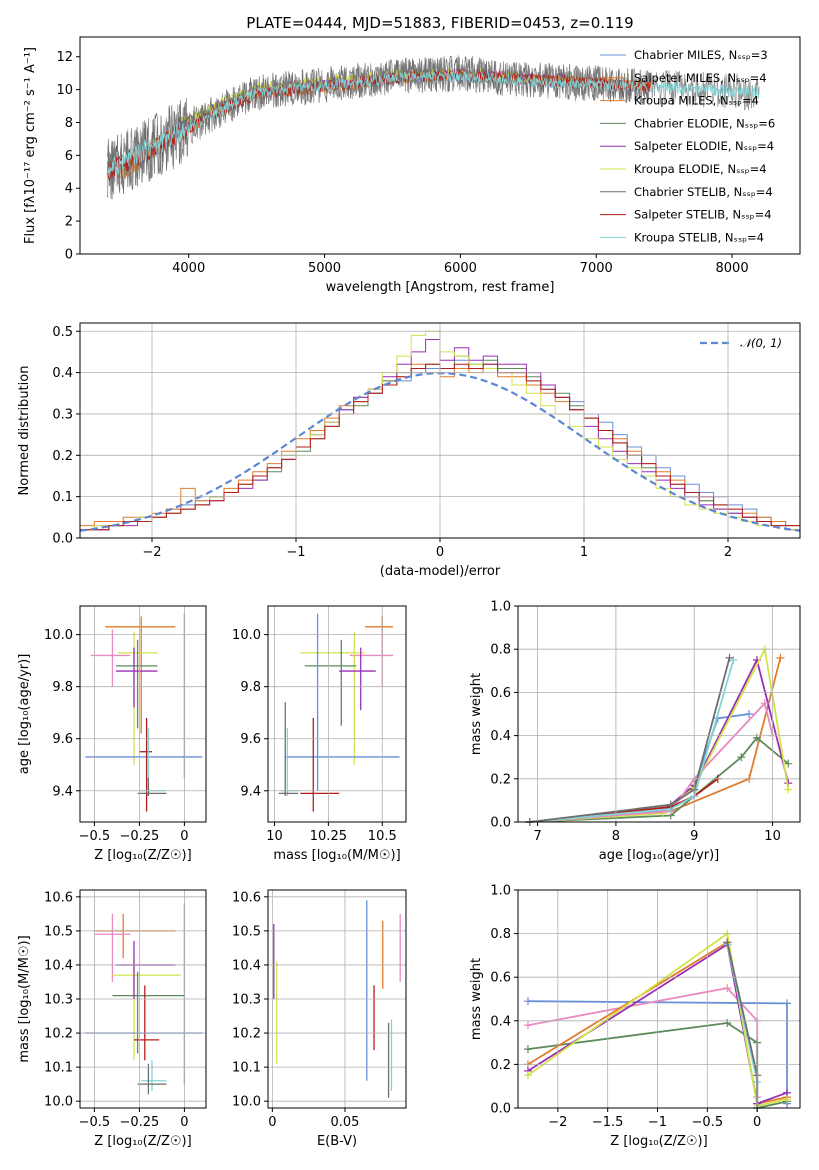 Image resolution: width=819 pixels, height=1170 pixels. I want to click on y-tick-label: 6, so click(69, 156).